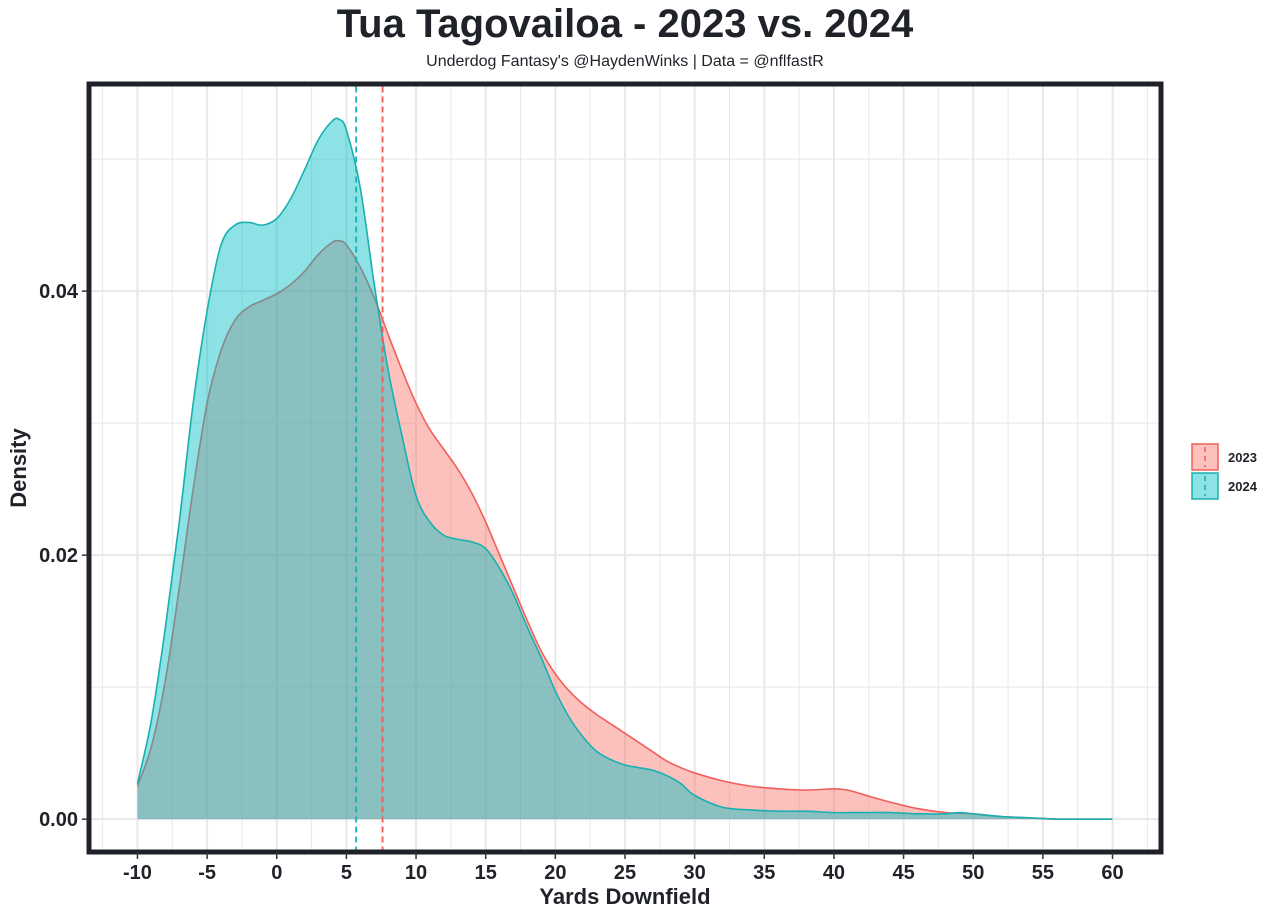 This screenshot has height=919, width=1280. What do you see at coordinates (555, 873) in the screenshot?
I see `x-tick-label: 20` at bounding box center [555, 873].